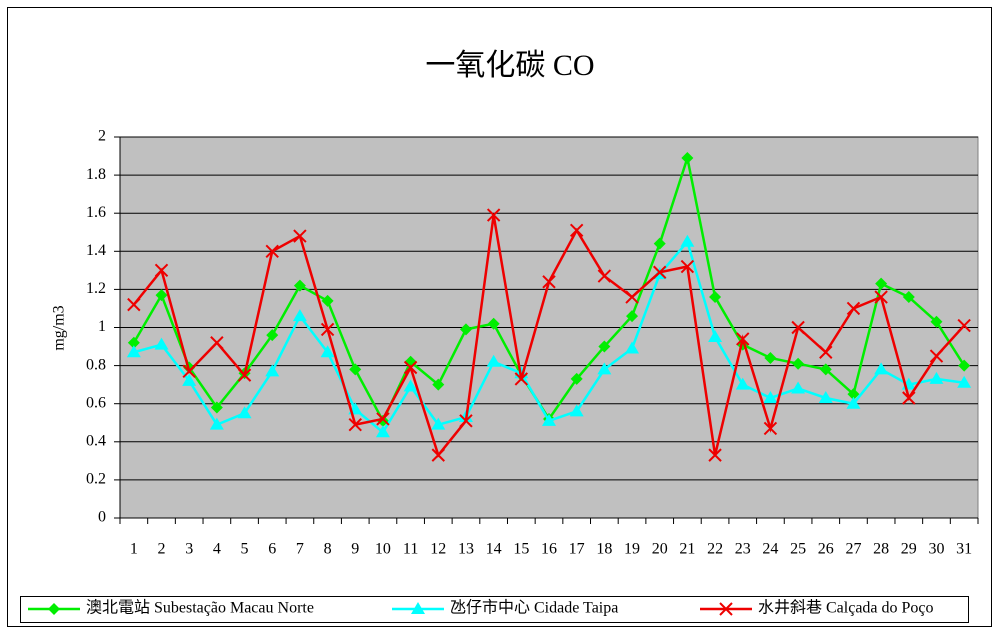 The height and width of the screenshot is (639, 999). Describe the element at coordinates (217, 549) in the screenshot. I see `x-tick-label: 4` at that location.